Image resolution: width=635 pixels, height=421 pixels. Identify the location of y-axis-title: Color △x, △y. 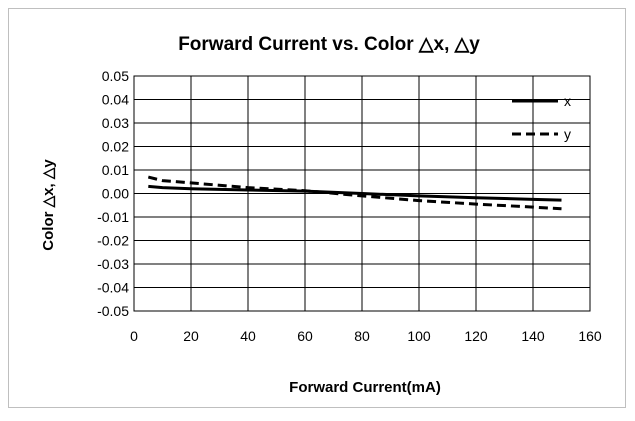
(48, 205).